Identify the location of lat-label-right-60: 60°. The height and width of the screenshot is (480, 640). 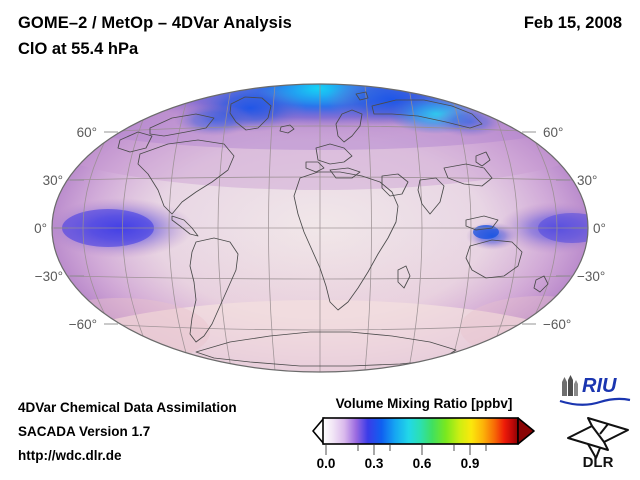
(553, 132).